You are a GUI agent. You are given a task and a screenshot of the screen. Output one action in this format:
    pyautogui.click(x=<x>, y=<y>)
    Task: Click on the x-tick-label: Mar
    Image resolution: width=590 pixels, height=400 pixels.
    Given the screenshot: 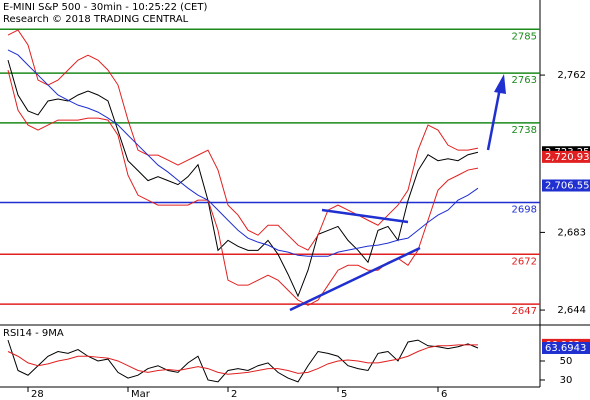 What is the action you would take?
    pyautogui.click(x=141, y=394)
    